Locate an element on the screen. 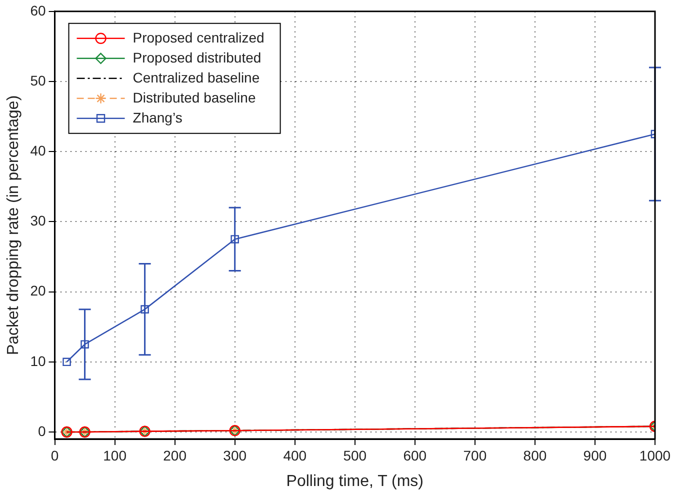 This screenshot has width=675, height=495. y-tick-label: 60 is located at coordinates (38, 10).